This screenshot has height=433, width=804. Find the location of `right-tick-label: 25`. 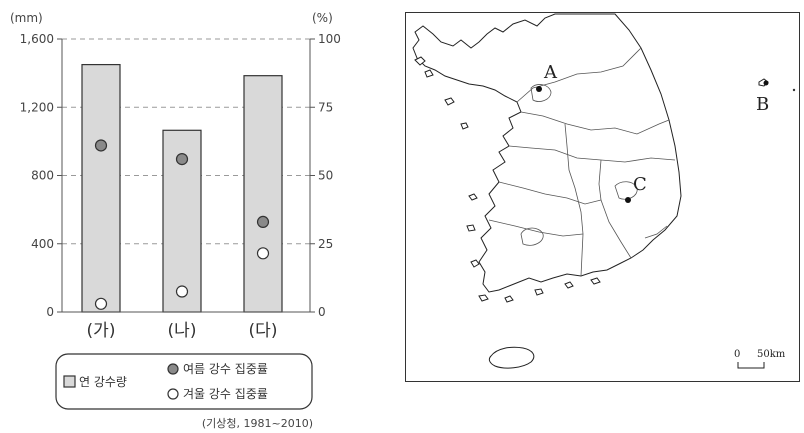

right-tick-label: 25 is located at coordinates (325, 244).